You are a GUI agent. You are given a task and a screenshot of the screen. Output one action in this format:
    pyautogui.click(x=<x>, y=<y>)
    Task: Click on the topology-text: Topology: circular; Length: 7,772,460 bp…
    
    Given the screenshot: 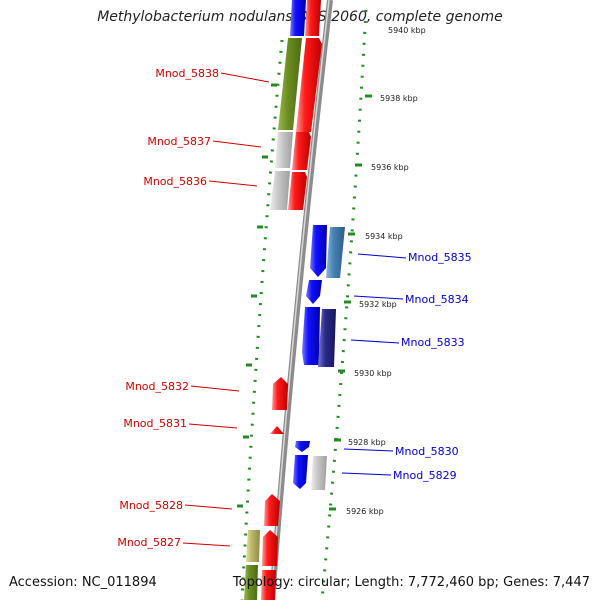 What is the action you would take?
    pyautogui.click(x=411, y=582)
    